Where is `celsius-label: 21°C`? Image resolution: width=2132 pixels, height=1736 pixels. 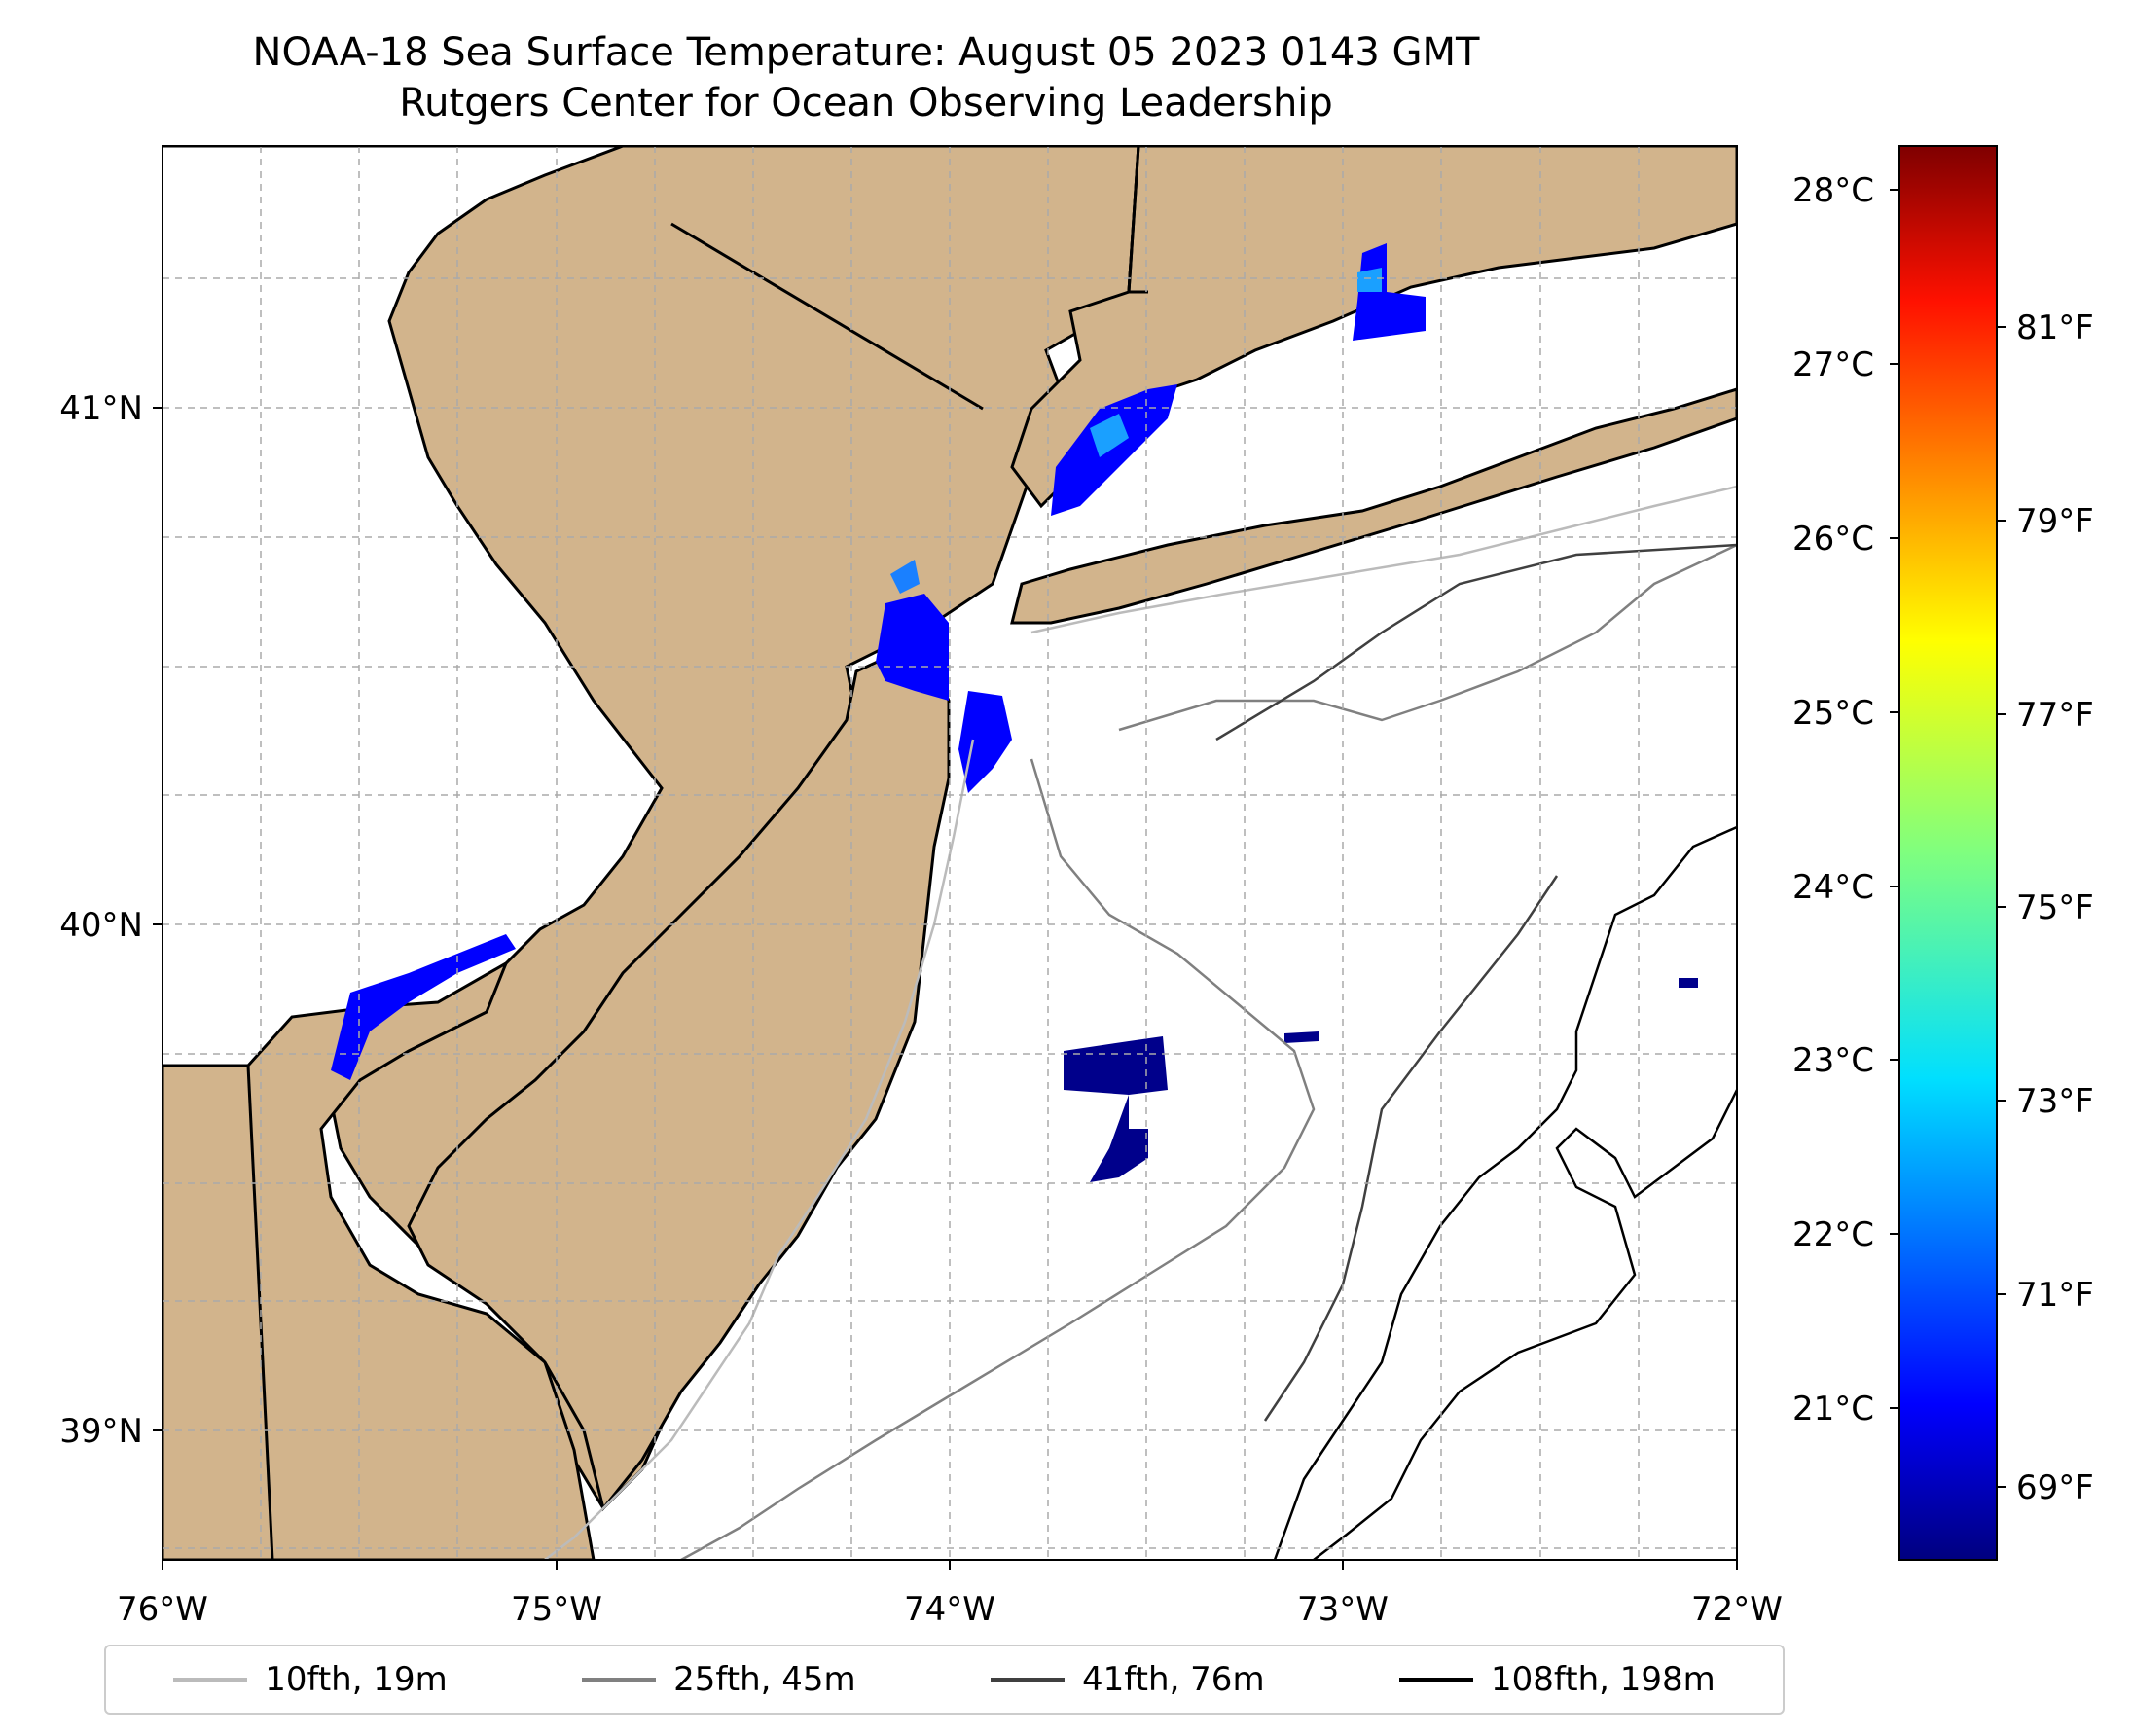
celsius-label: 21°C is located at coordinates (1833, 1409).